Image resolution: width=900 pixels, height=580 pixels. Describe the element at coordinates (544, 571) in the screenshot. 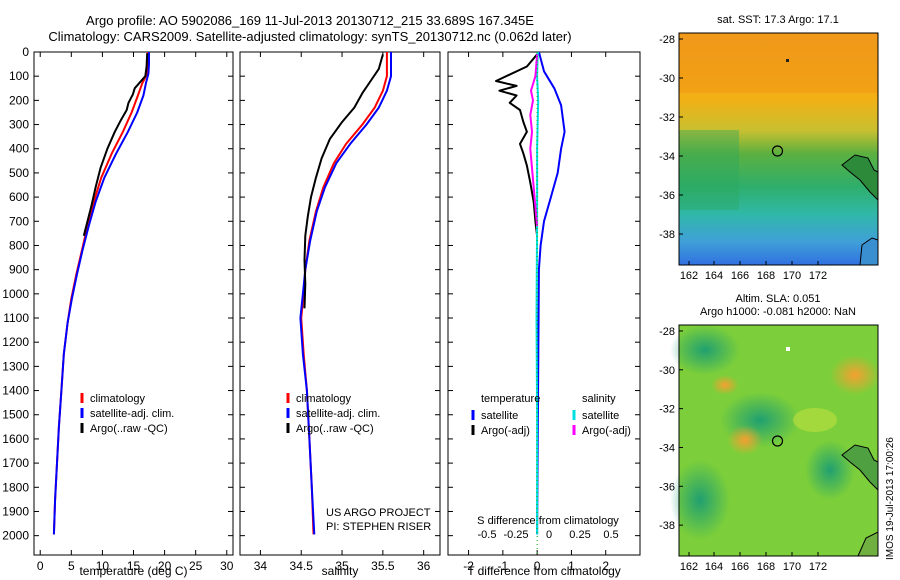

I see `x-axis-label: T difference from climatology` at that location.